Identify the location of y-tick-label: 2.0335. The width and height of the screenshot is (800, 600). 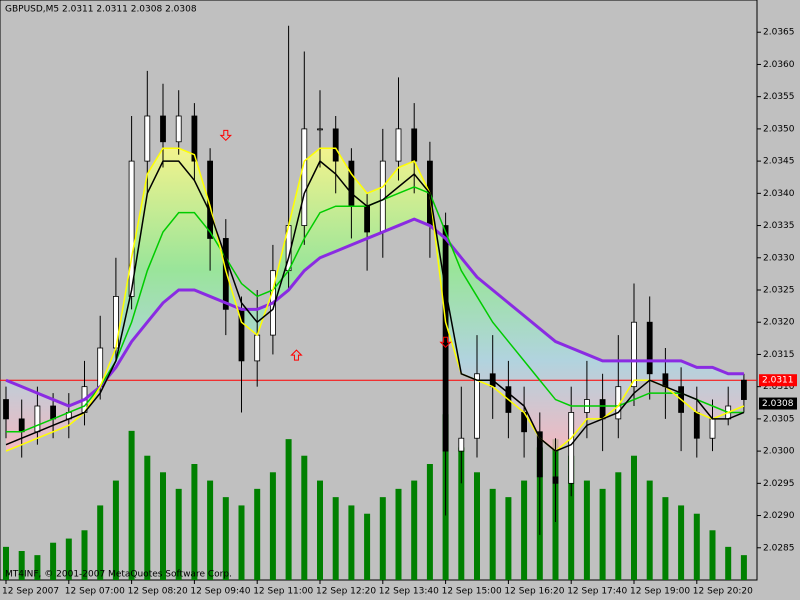
(779, 226).